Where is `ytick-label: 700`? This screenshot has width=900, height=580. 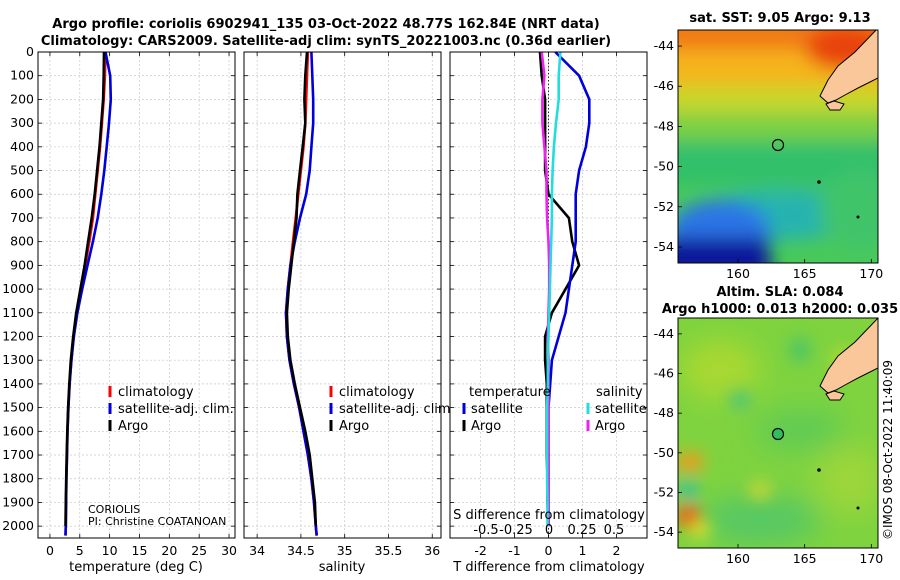
ytick-label: 700 is located at coordinates (22, 217).